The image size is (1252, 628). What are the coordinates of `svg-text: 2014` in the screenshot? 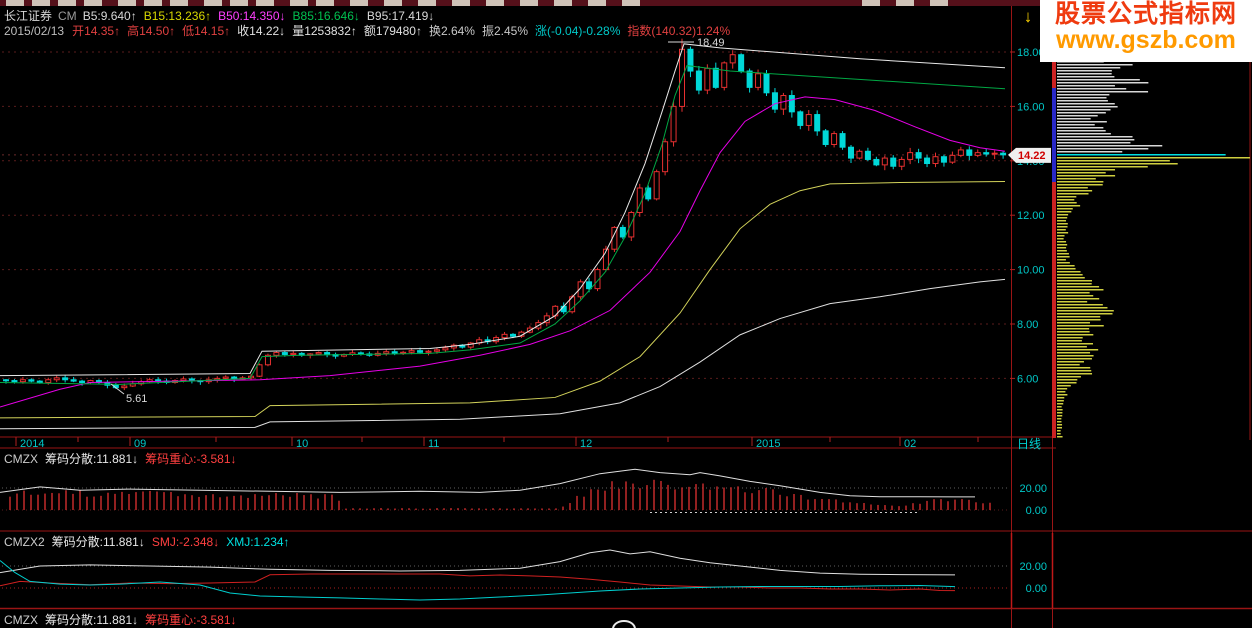 It's located at (32, 444).